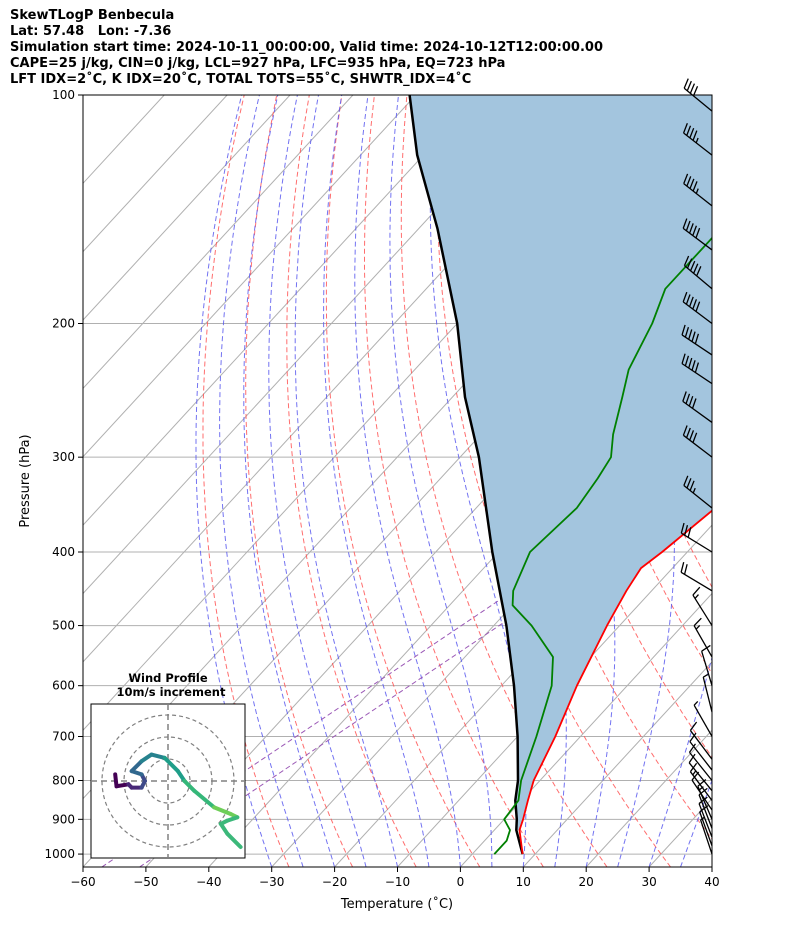  Describe the element at coordinates (63, 457) in the screenshot. I see `y-tick-label: 300` at that location.